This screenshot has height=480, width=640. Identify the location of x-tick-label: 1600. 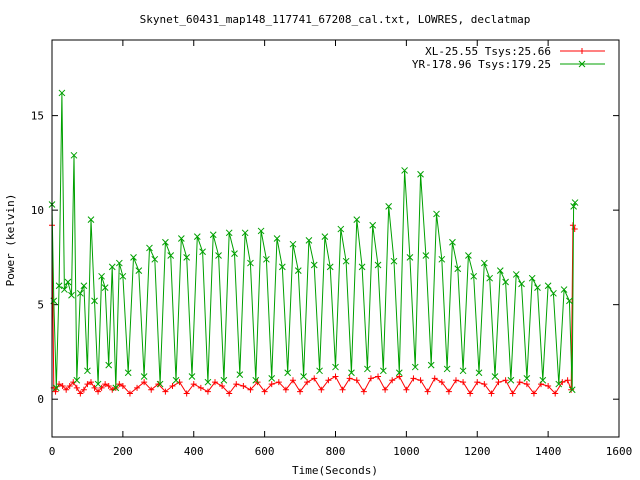
(619, 451).